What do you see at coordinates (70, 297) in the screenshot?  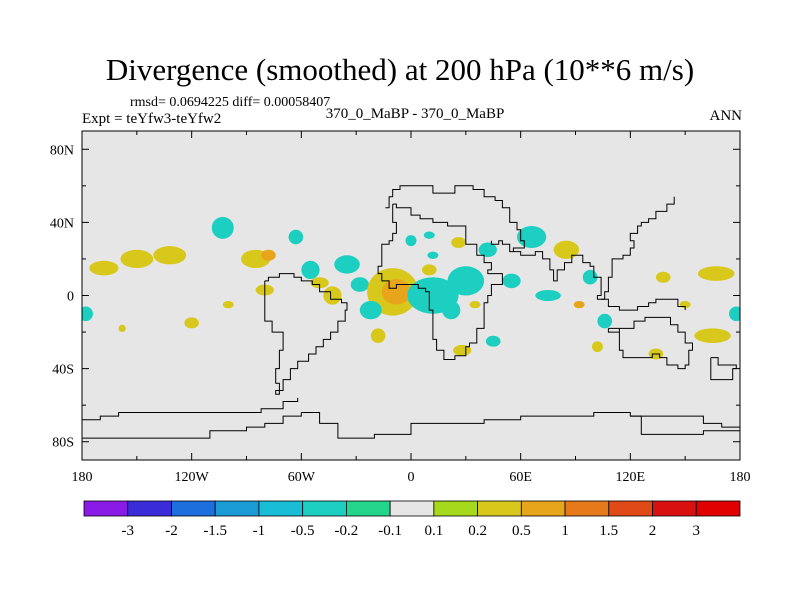 I see `y-tick-label: 0` at bounding box center [70, 297].